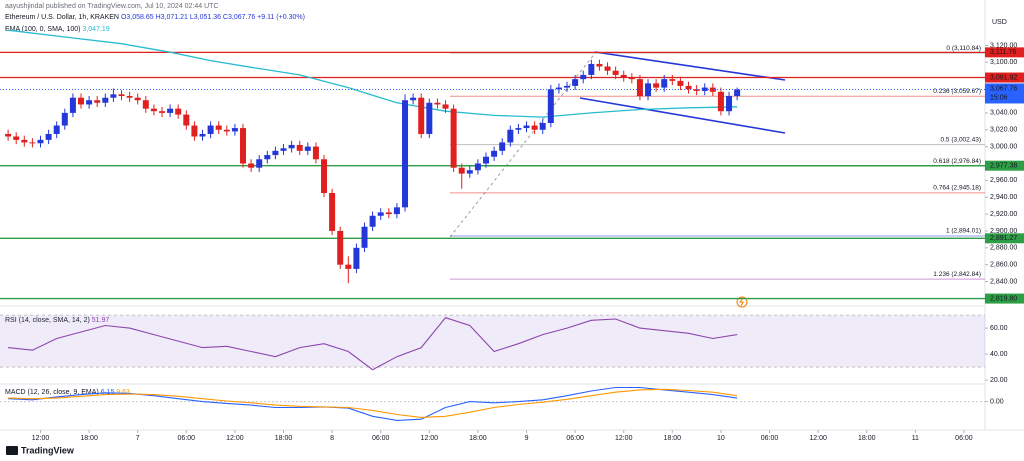 The height and width of the screenshot is (461, 1024). What do you see at coordinates (57, 320) in the screenshot?
I see `rsi-legend: RSI (14, close, SMA, 14, 2) 51.97` at bounding box center [57, 320].